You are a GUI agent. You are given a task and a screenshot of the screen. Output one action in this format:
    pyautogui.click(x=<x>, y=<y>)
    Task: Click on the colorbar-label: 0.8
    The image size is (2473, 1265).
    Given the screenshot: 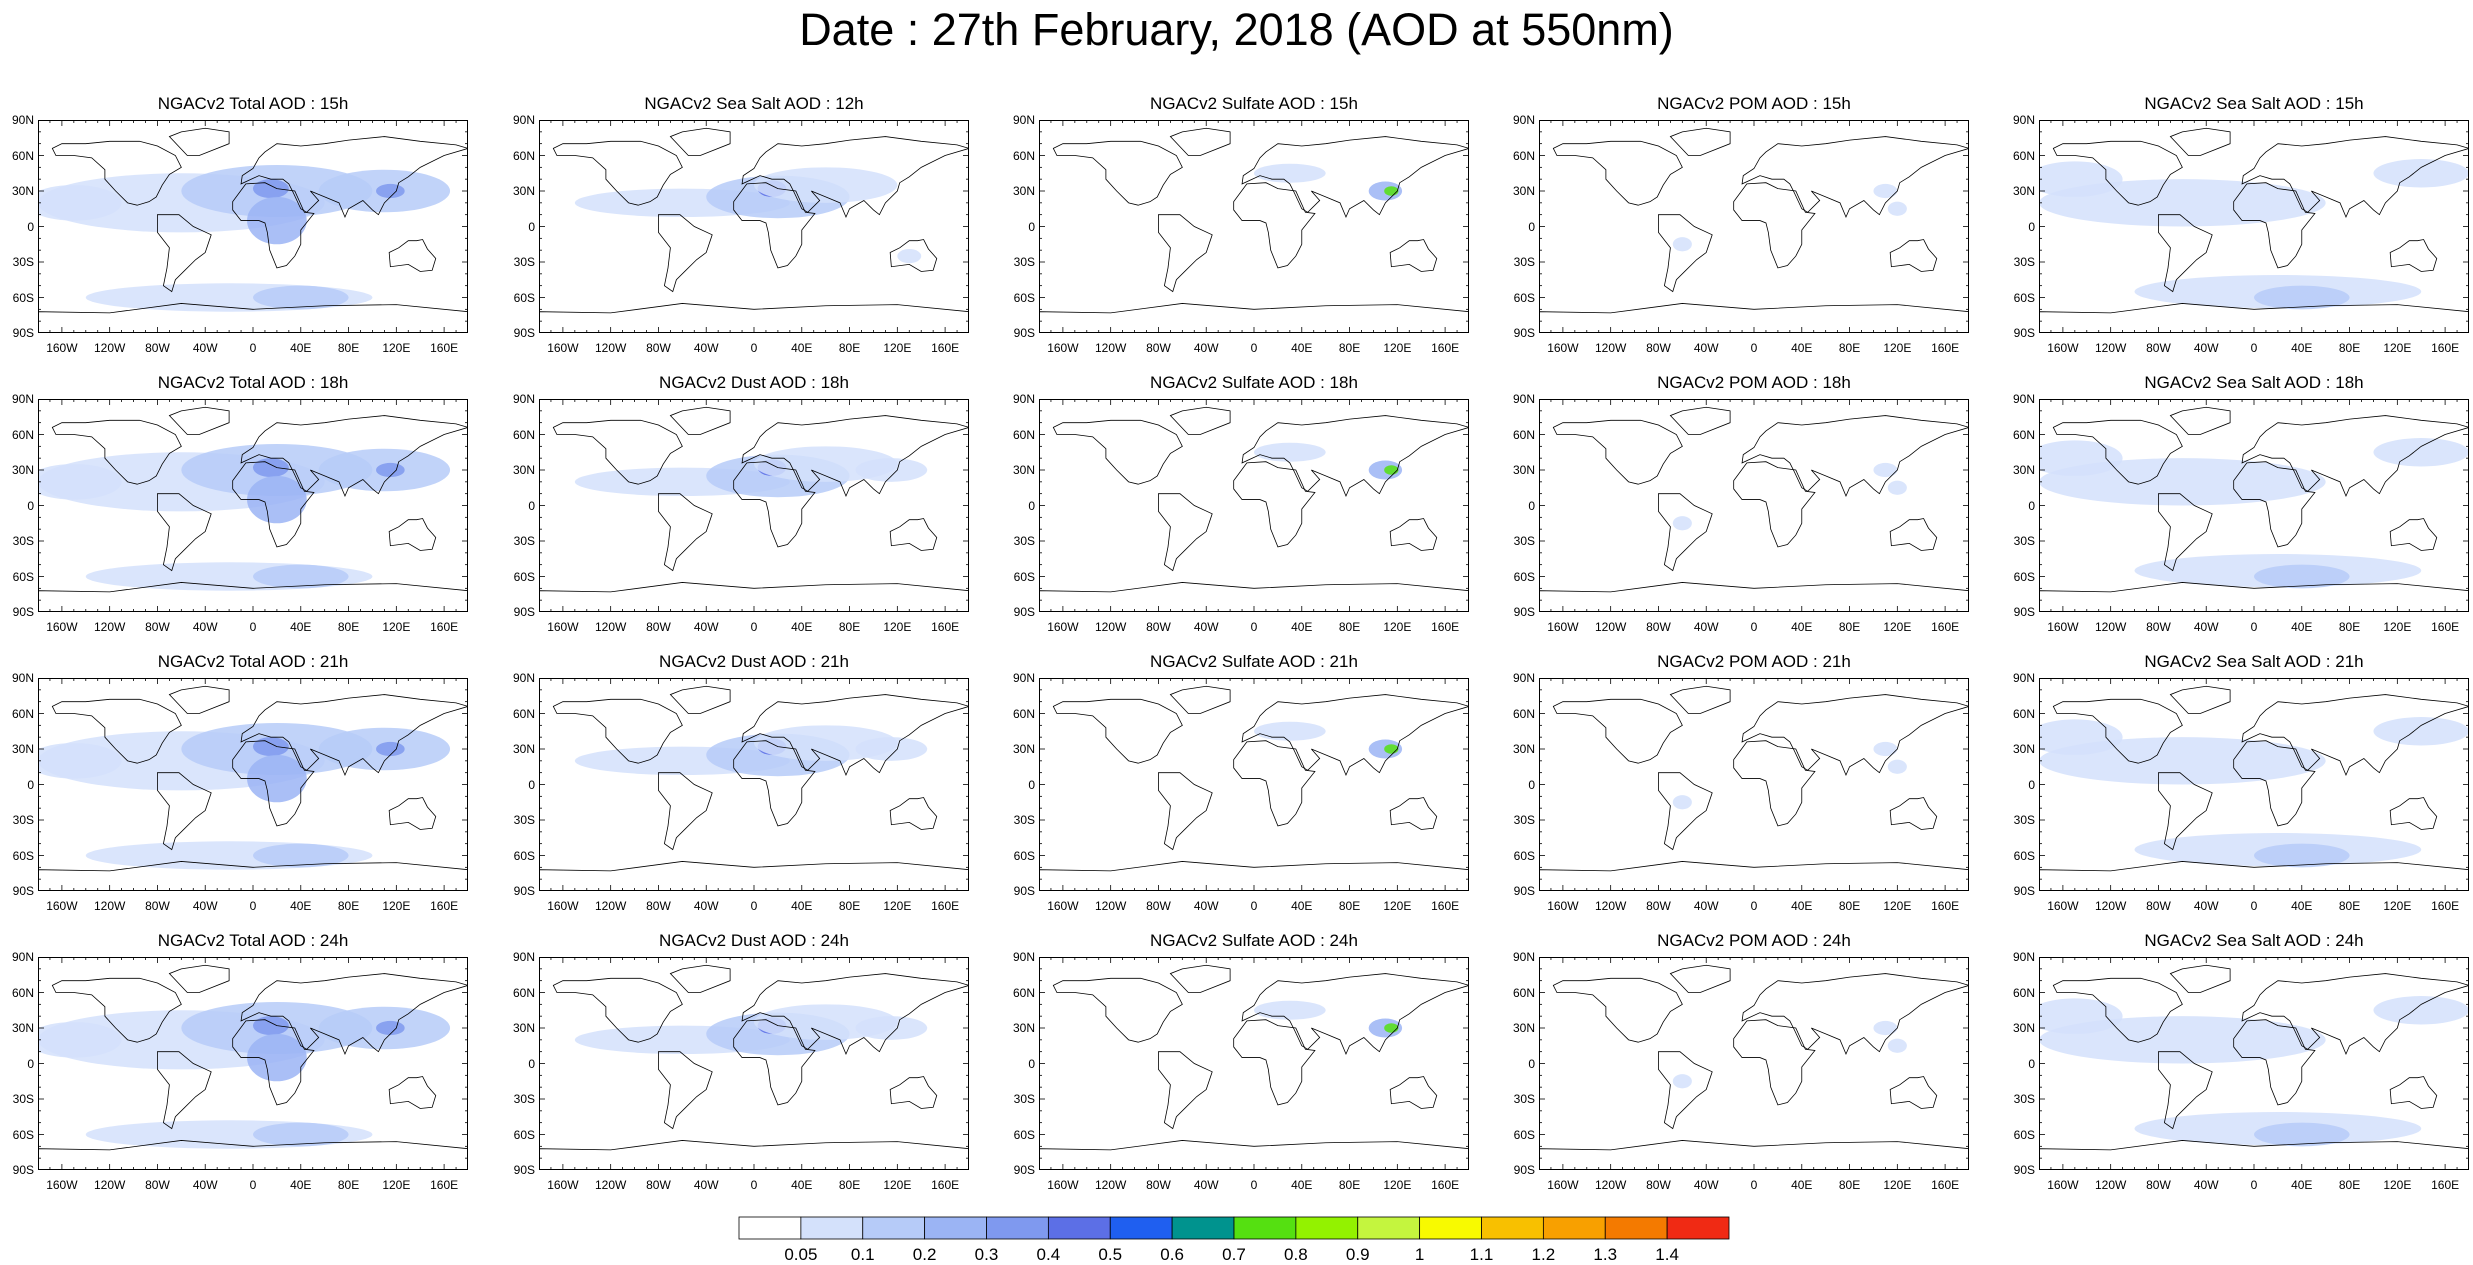 What is the action you would take?
    pyautogui.click(x=1296, y=1254)
    